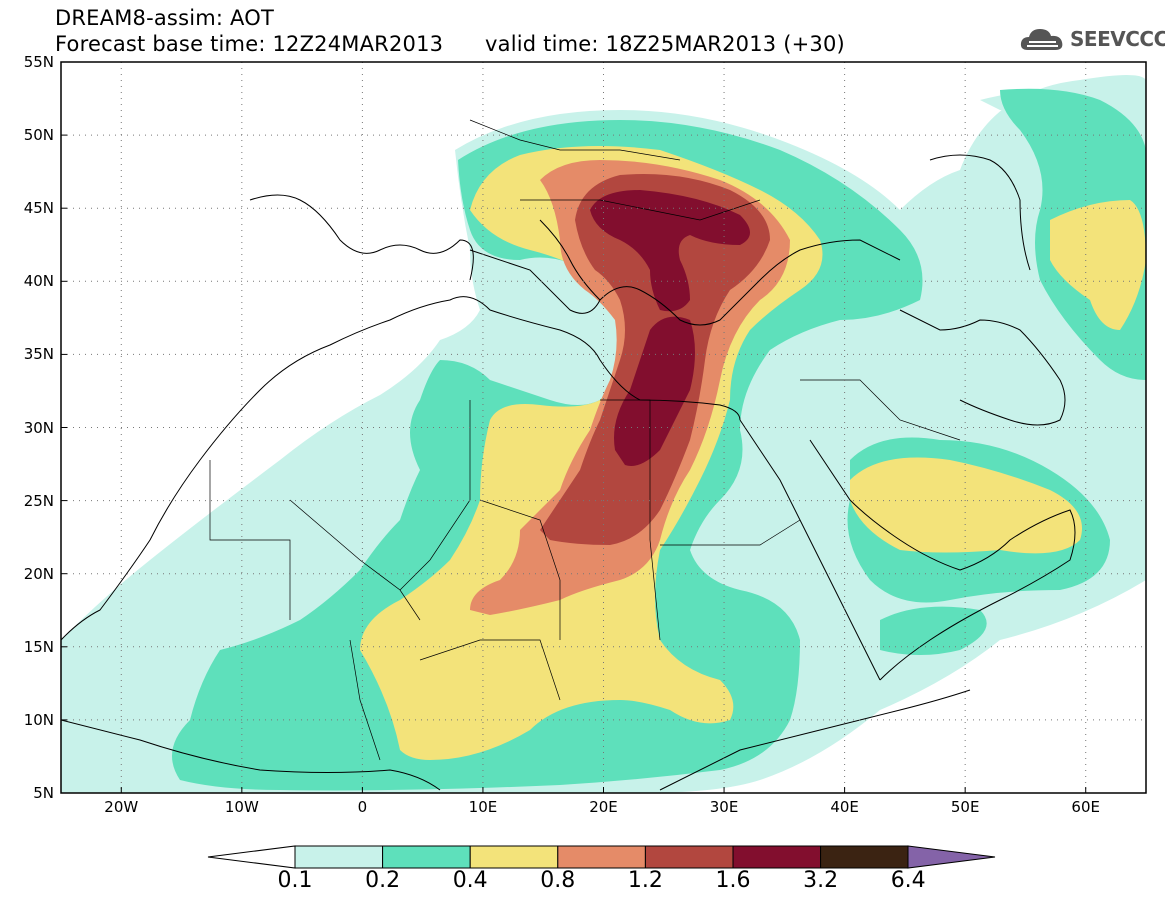  Describe the element at coordinates (665, 44) in the screenshot. I see `valid-time-label: valid time: 18Z25MAR2013 (+30)` at that location.